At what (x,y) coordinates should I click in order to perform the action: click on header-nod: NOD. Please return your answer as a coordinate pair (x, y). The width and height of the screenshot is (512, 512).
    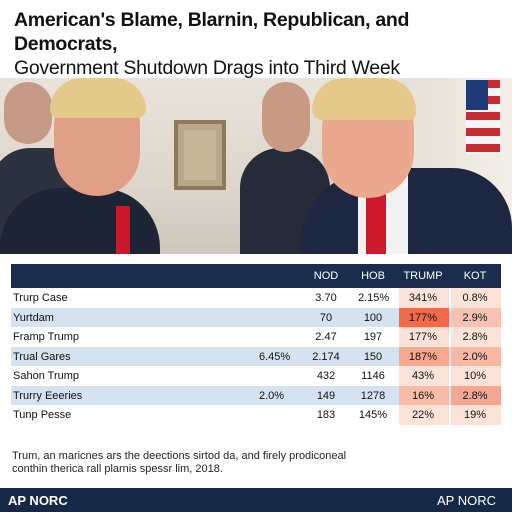
    Looking at the image, I should click on (326, 276).